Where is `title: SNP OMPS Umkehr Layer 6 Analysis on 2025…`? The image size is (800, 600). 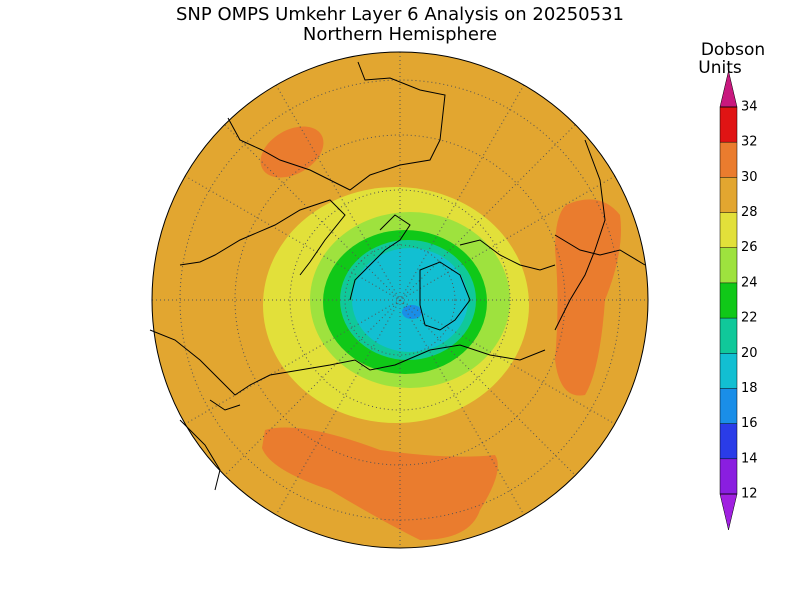
title: SNP OMPS Umkehr Layer 6 Analysis on 2025… is located at coordinates (400, 14).